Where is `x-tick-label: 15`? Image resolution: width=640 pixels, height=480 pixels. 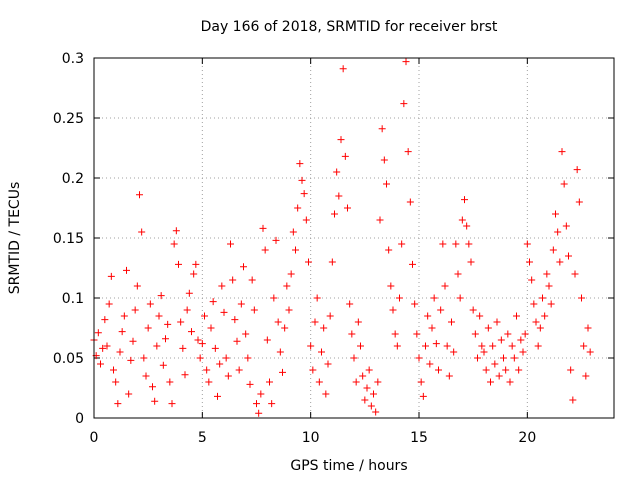 x-tick-label: 15 is located at coordinates (419, 438).